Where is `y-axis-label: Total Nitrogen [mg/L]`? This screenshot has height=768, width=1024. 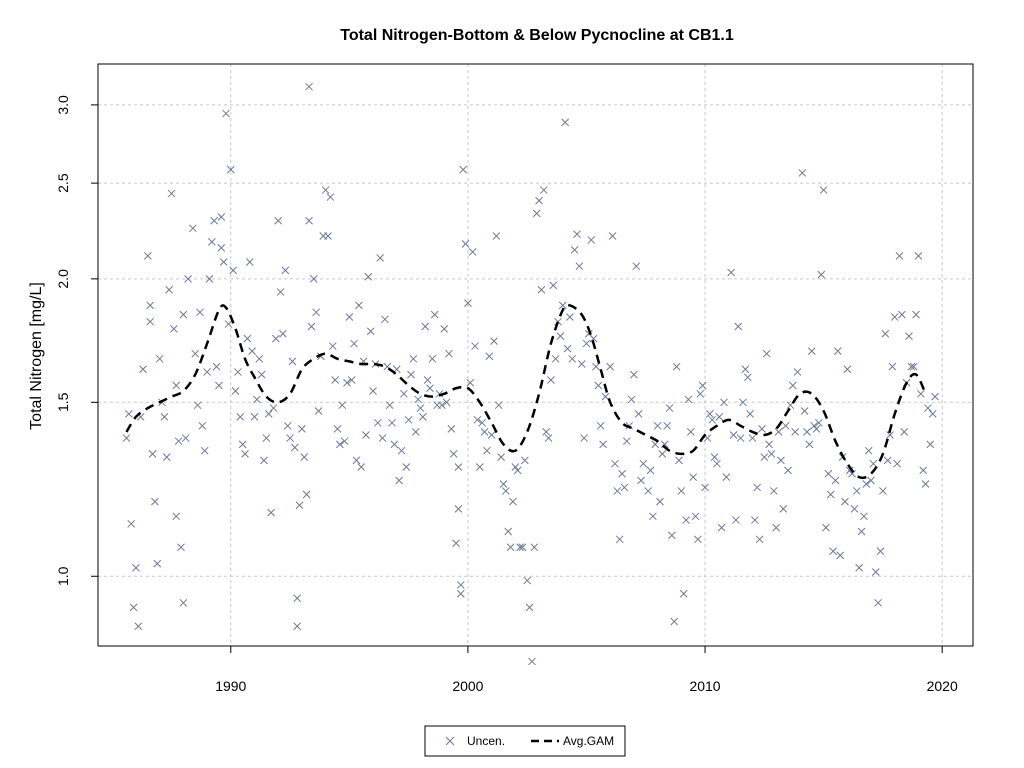 y-axis-label: Total Nitrogen [mg/L] is located at coordinates (36, 356).